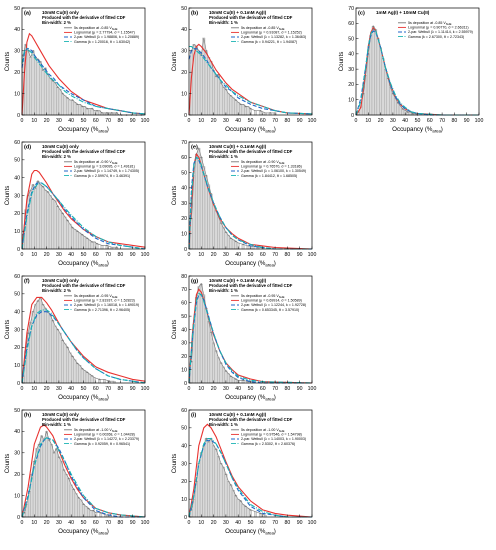 The height and width of the screenshot is (550, 496). Describe the element at coordinates (104, 33) in the screenshot. I see `legend-entry: Lognormal (μ = 2.77794, σ = 1.15547)` at that location.